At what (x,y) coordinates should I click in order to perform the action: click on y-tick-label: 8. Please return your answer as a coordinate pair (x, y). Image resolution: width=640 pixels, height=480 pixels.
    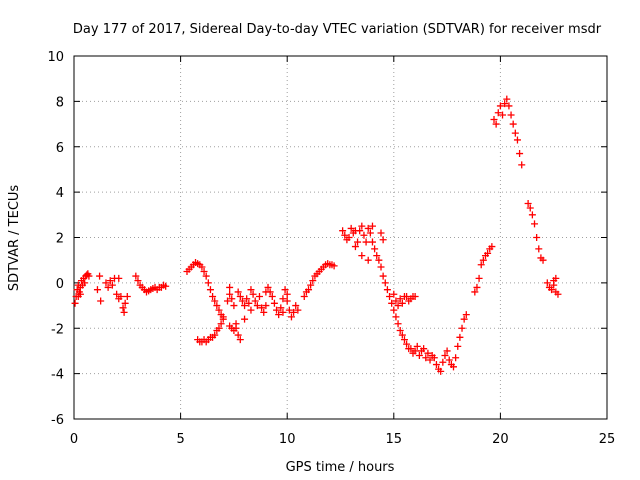
    Looking at the image, I should click on (60, 102).